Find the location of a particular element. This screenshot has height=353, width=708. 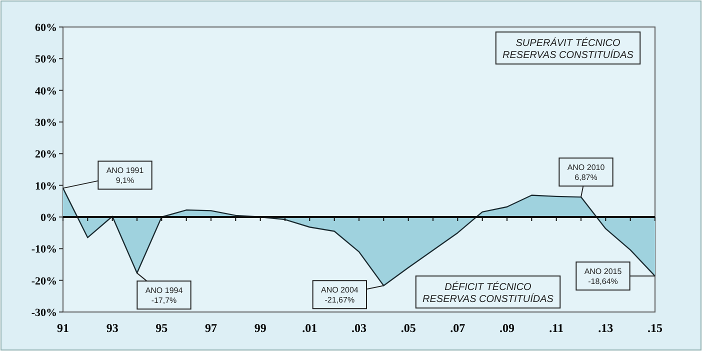

x-tick-label: .03 is located at coordinates (359, 328).